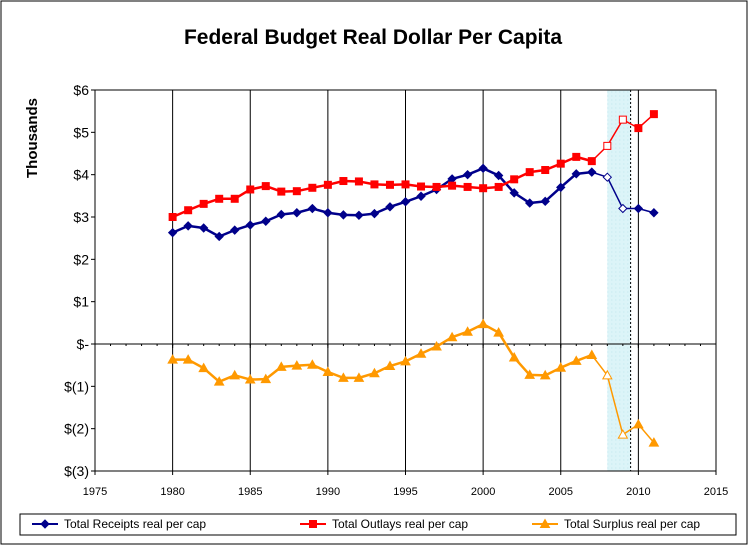 This screenshot has height=545, width=748. Describe the element at coordinates (83, 344) in the screenshot. I see `y-tick-label: $-` at that location.